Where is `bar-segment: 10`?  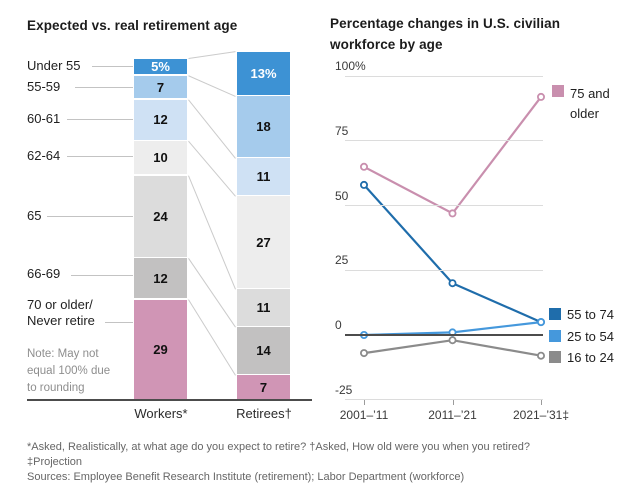
bar-segment: 10 is located at coordinates (160, 158).